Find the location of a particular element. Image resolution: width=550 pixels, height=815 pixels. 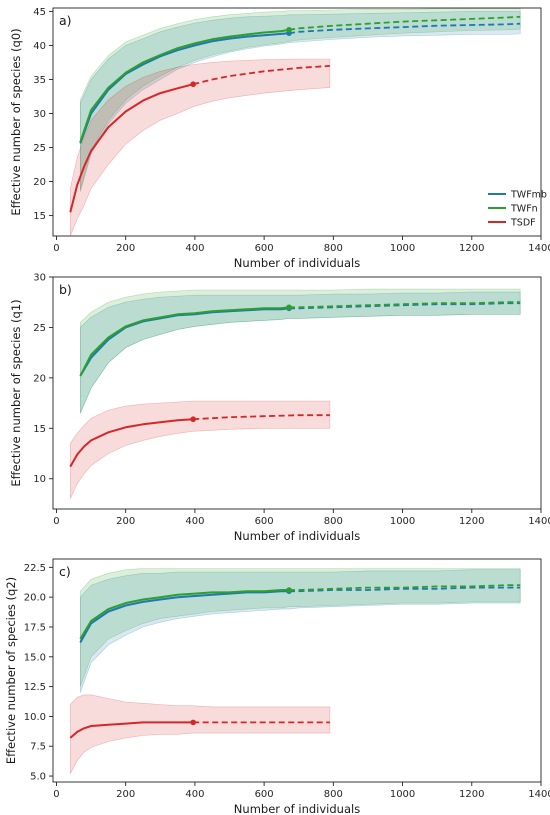

y-tick-label: 15.0 is located at coordinates (35, 657).